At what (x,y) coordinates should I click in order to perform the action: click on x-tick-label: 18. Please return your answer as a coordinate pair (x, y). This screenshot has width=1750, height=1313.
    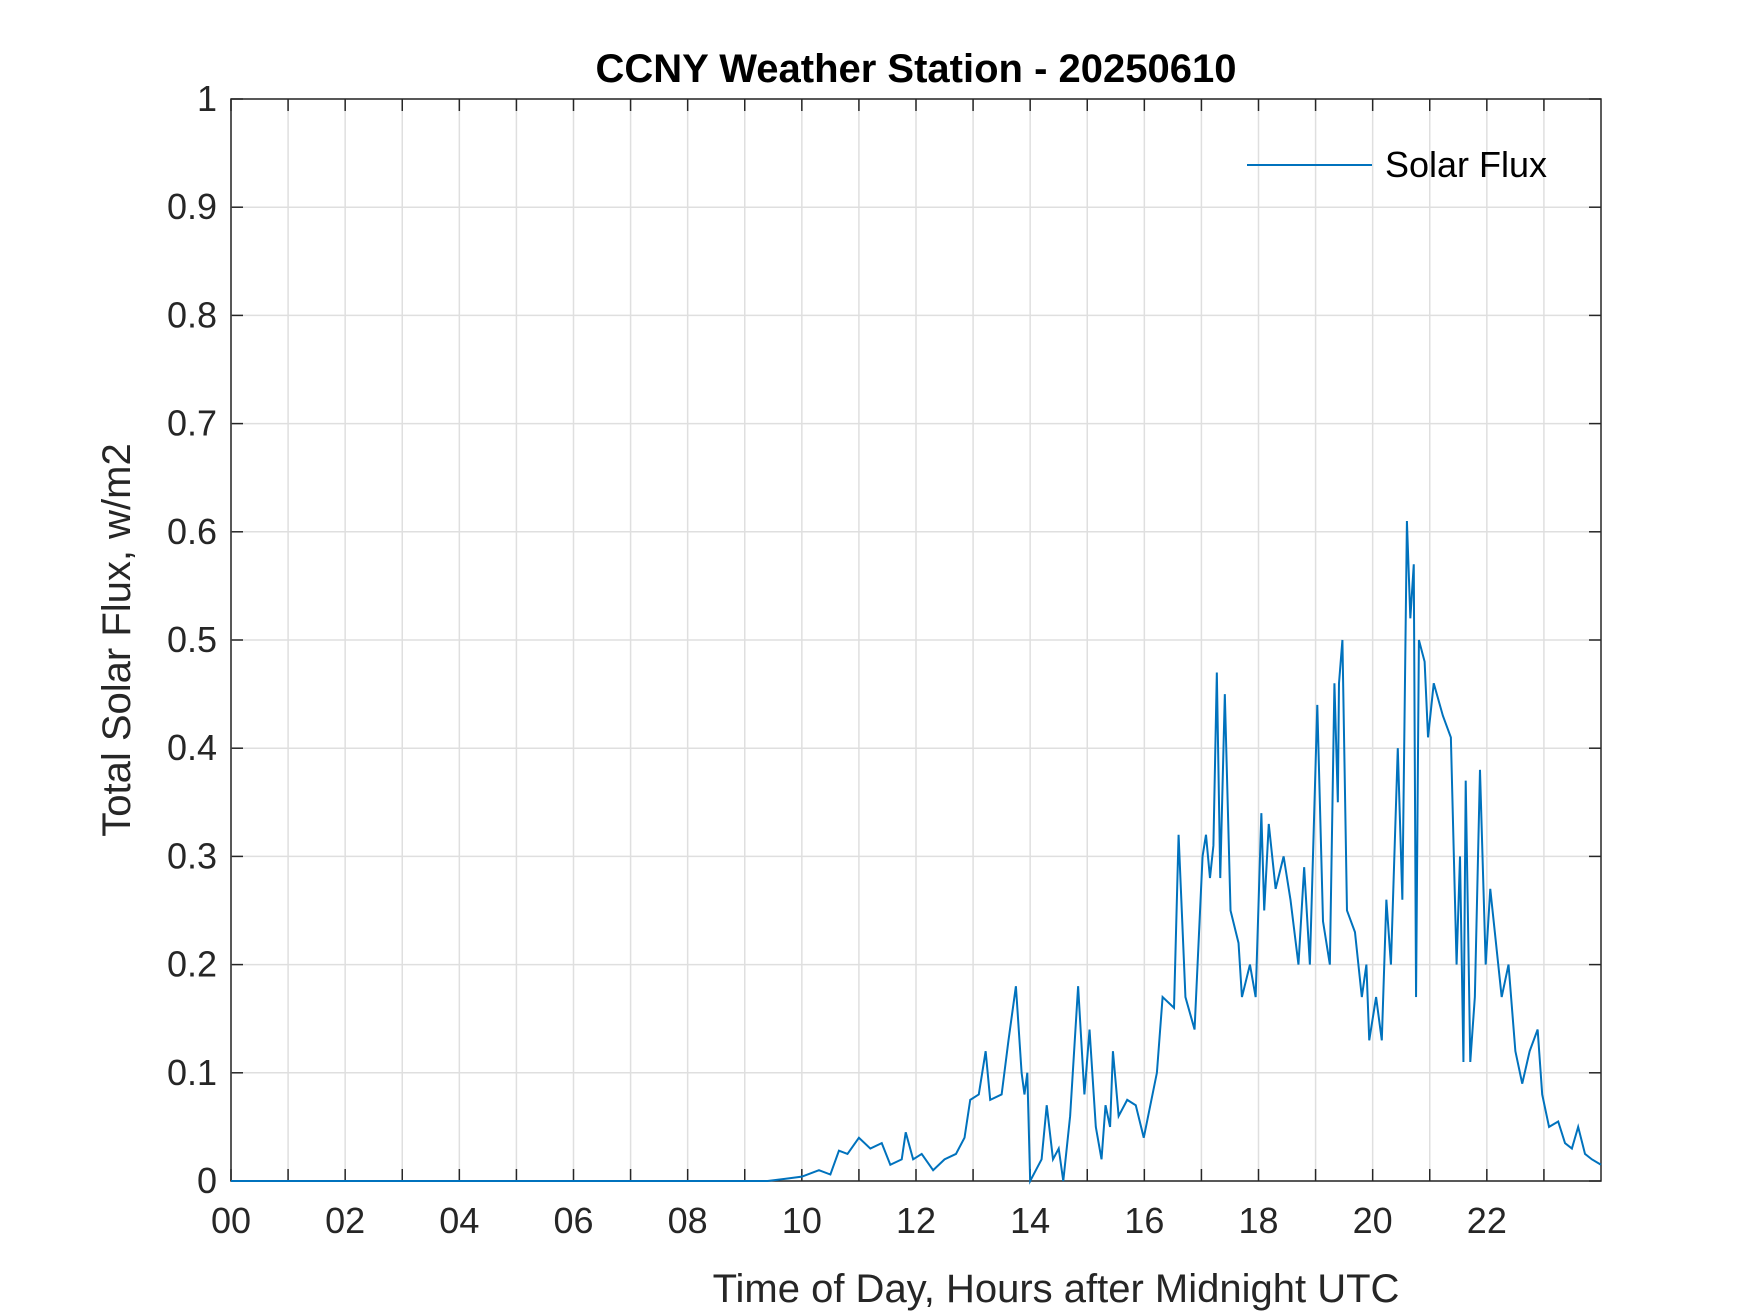
    Looking at the image, I should click on (1258, 1220).